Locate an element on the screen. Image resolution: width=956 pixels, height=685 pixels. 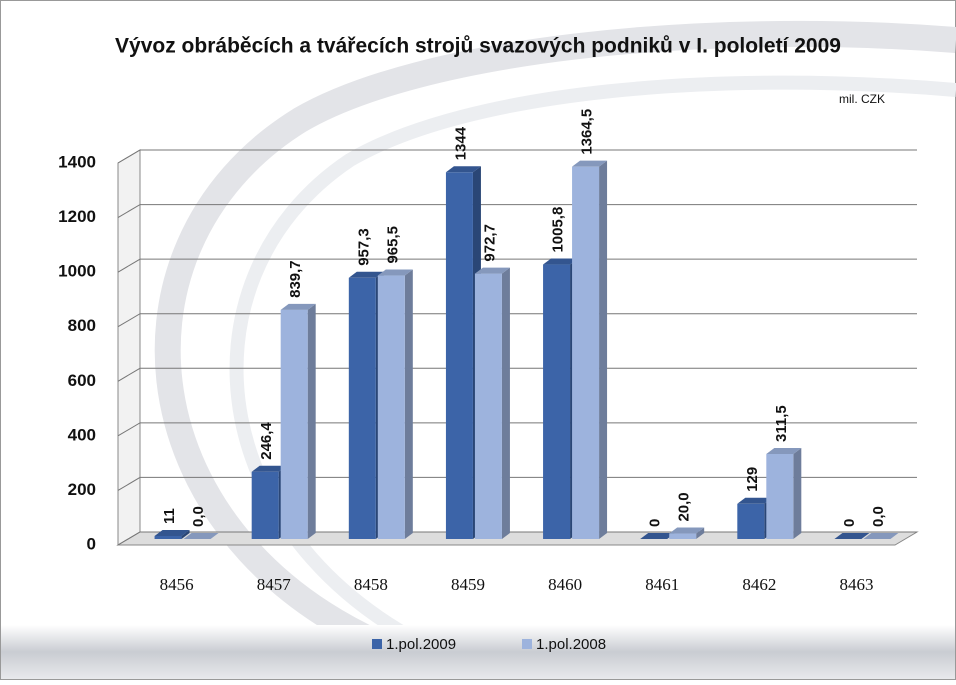
x-tick-label: 8457 is located at coordinates (274, 584).